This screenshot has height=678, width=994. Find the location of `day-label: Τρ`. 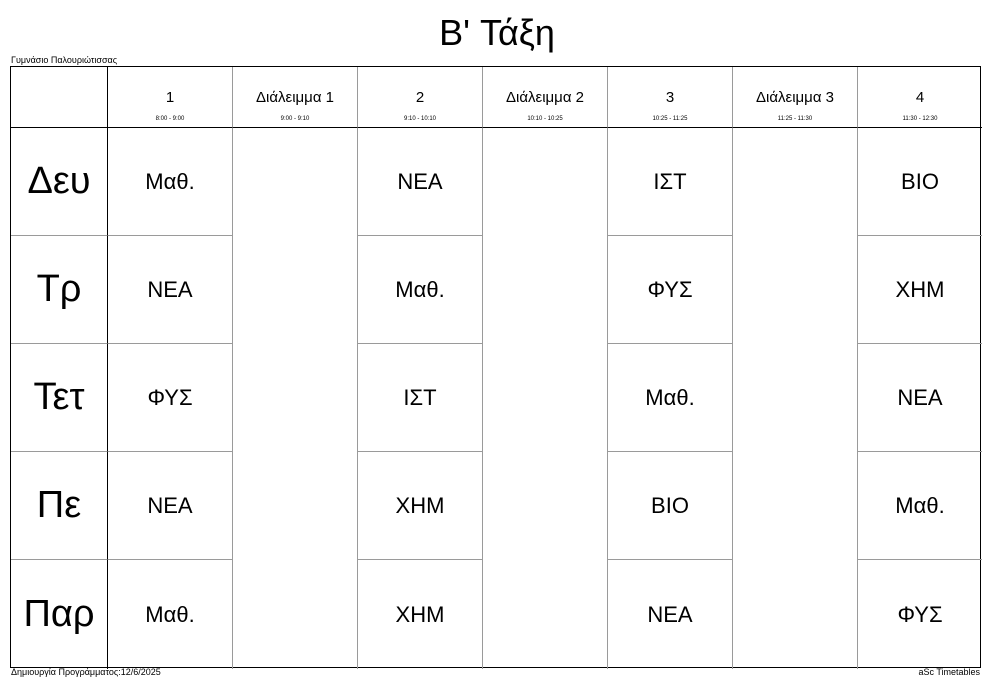

day-label: Τρ is located at coordinates (59, 290).